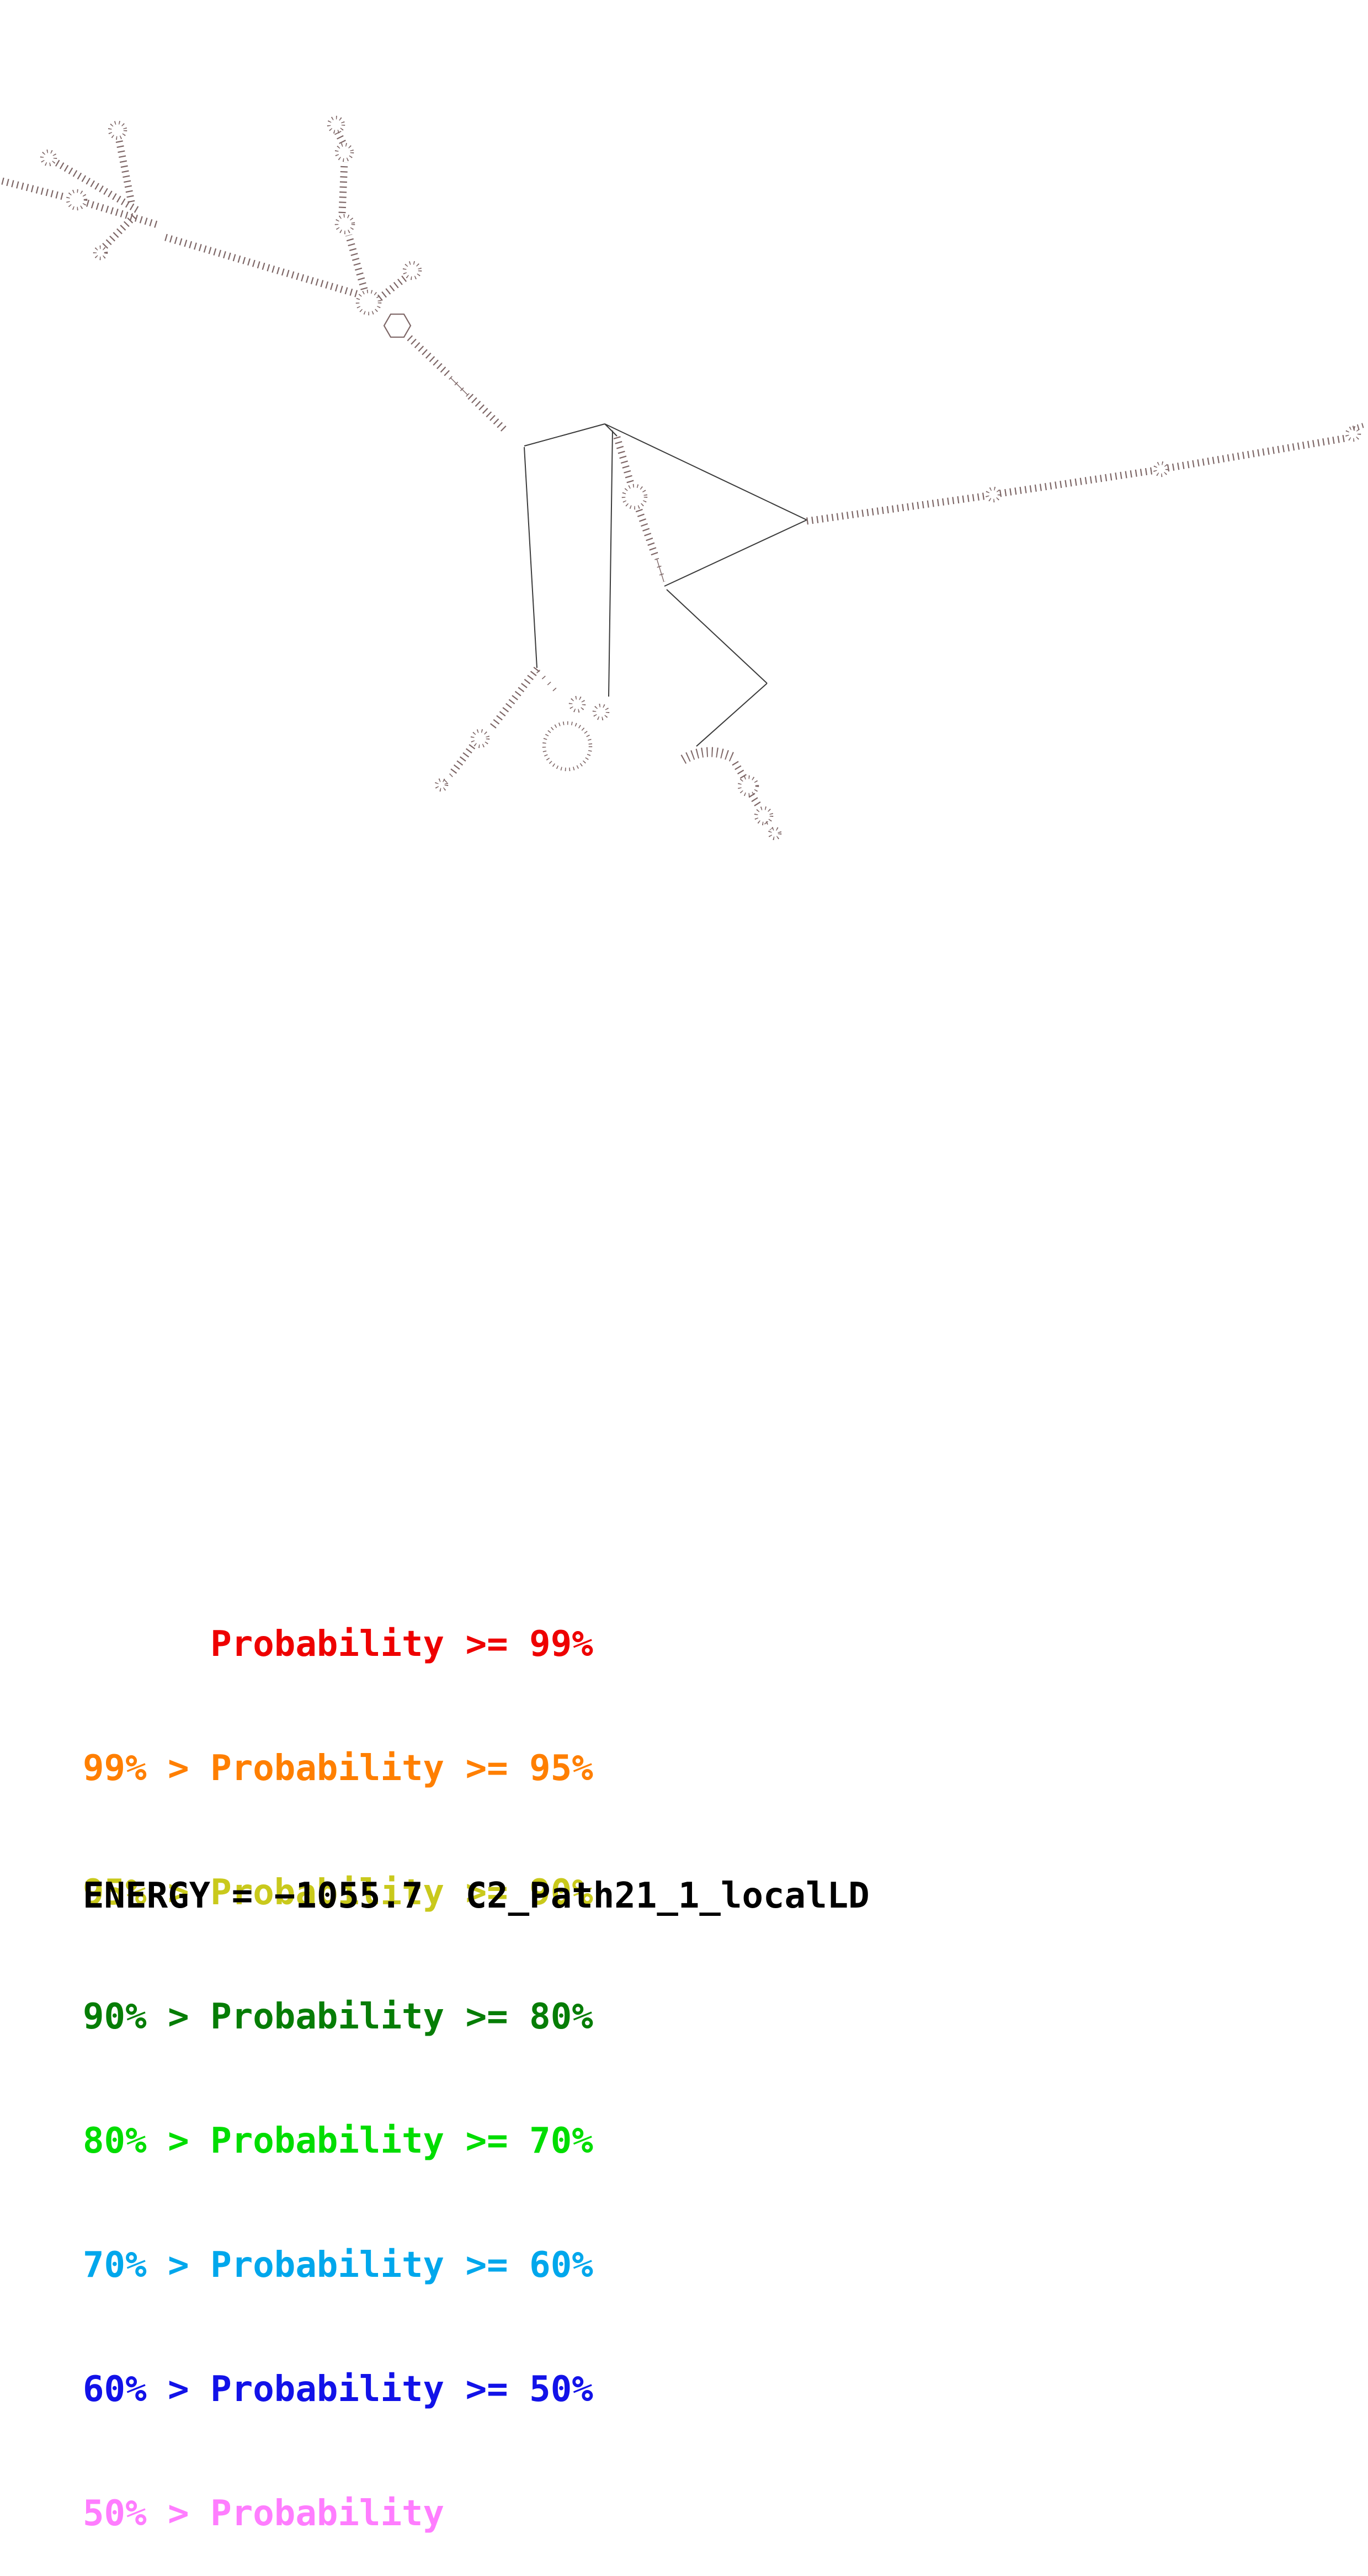 This screenshot has width=1368, height=2576. Describe the element at coordinates (397, 326) in the screenshot. I see `hexagonal-loop` at that location.